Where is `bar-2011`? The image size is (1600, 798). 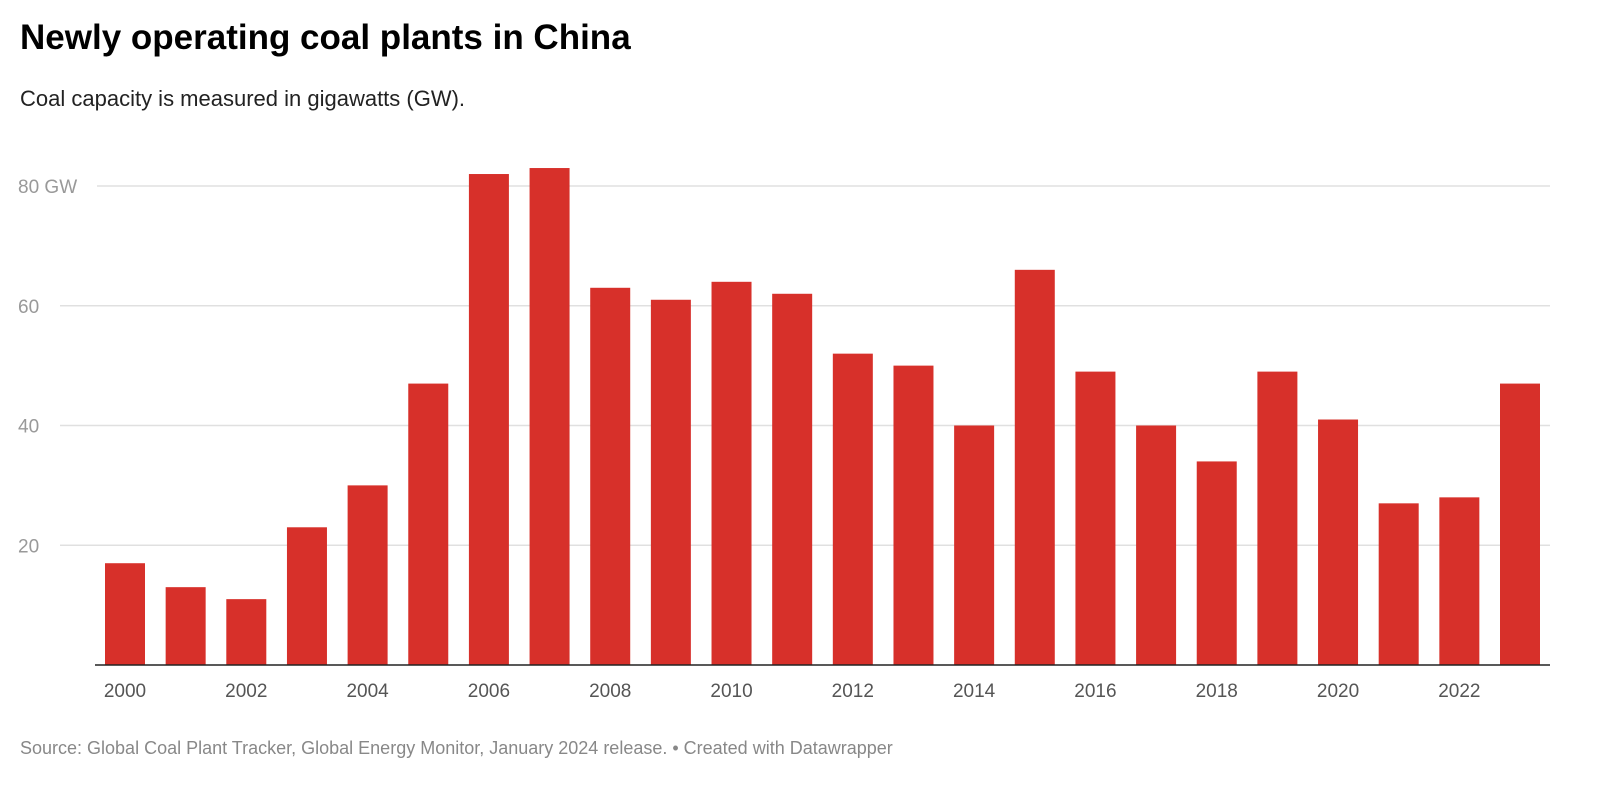 bar-2011 is located at coordinates (792, 479).